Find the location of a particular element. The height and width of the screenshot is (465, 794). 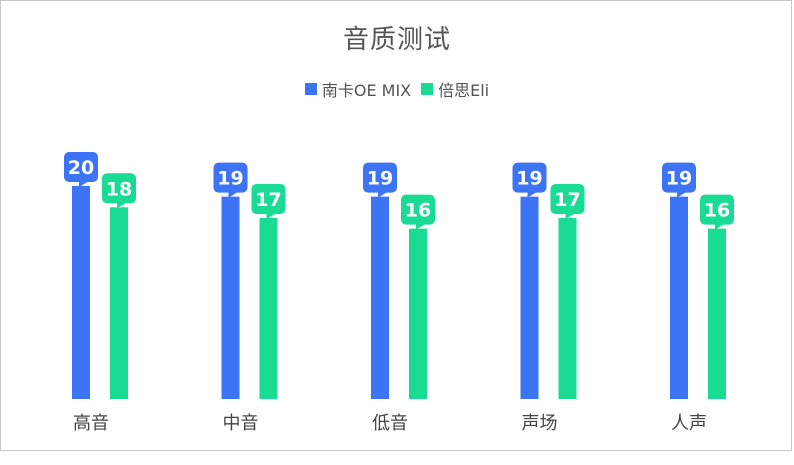

data-label-2-3: 16 is located at coordinates (418, 211).